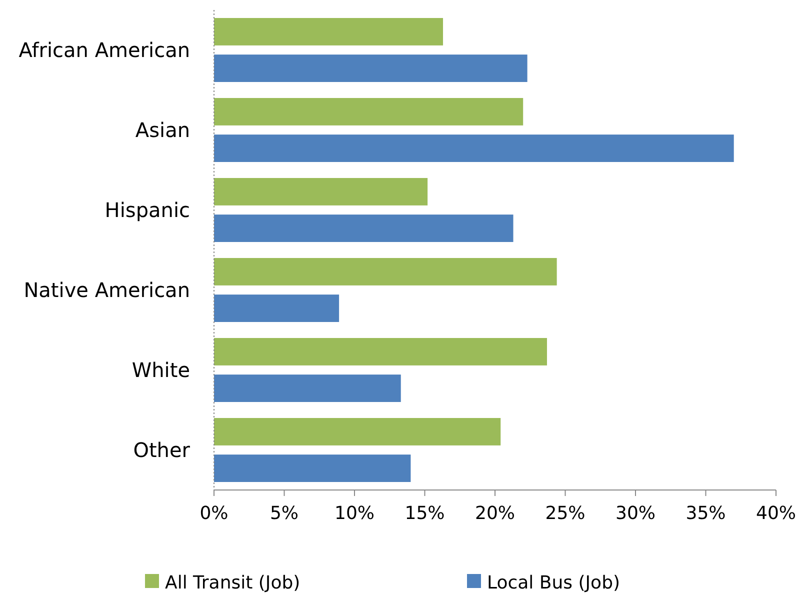 The height and width of the screenshot is (598, 802). Describe the element at coordinates (162, 450) in the screenshot. I see `y-tick-label: Other` at that location.